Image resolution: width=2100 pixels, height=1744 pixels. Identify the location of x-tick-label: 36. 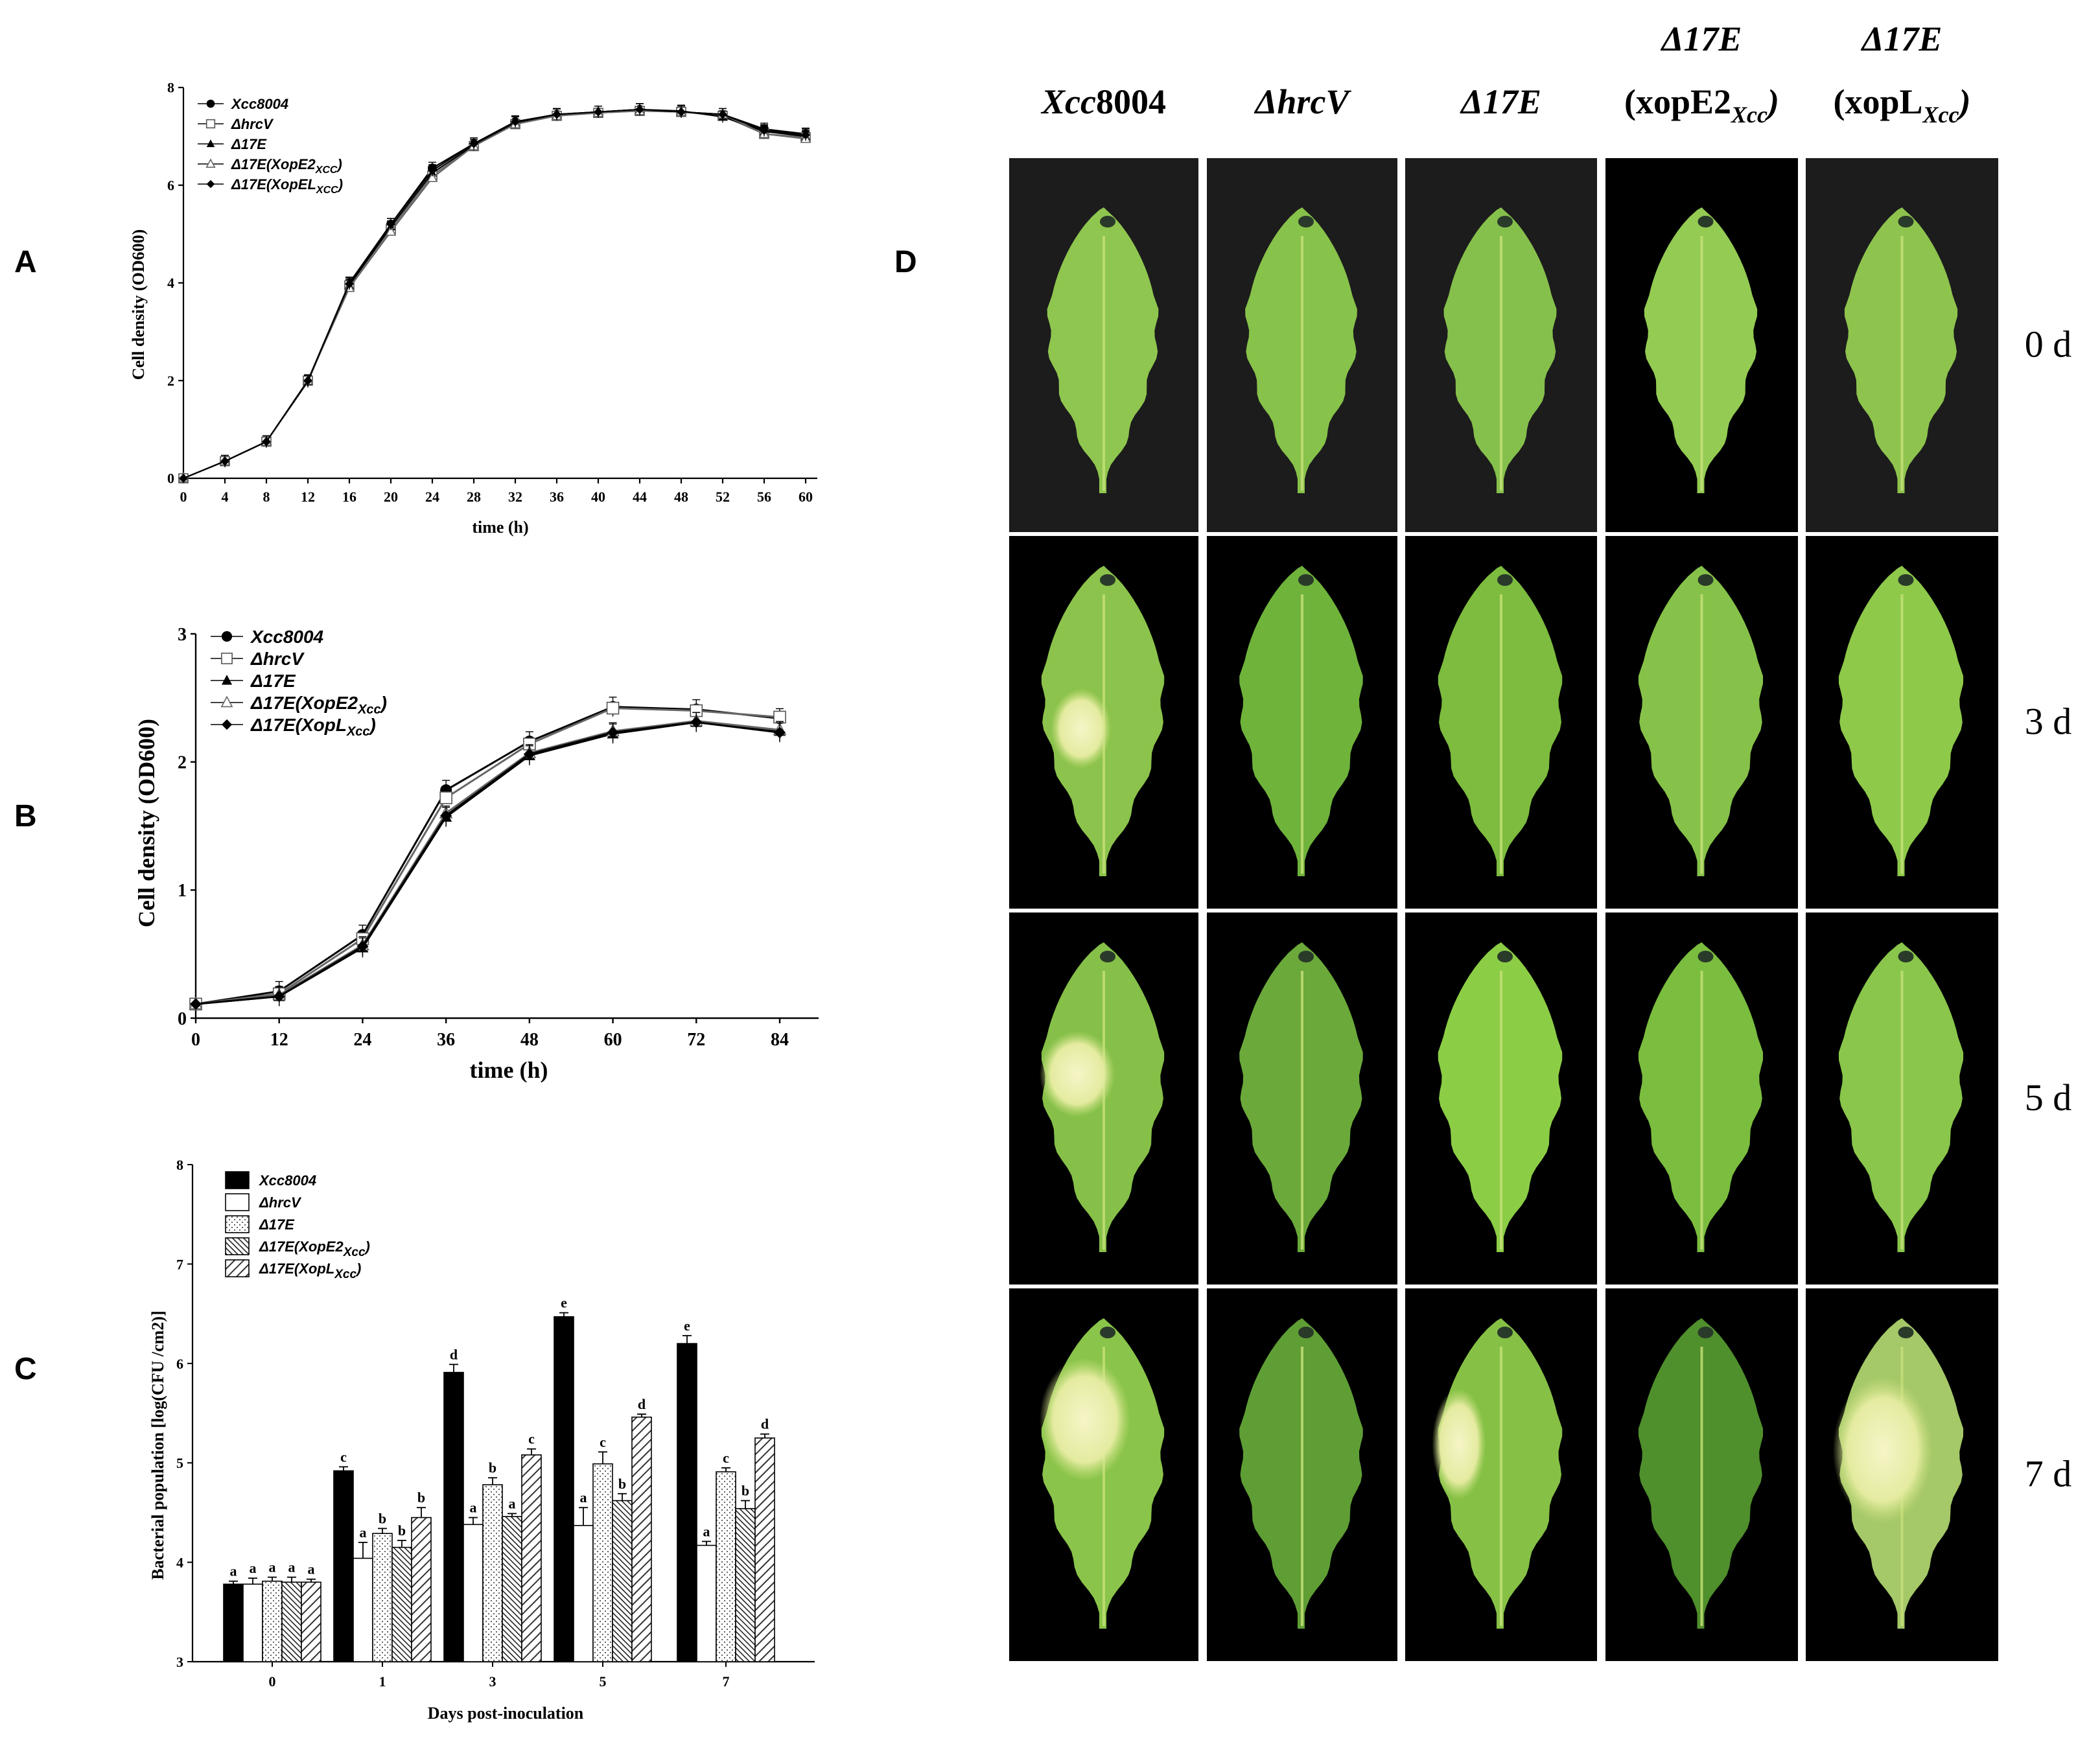
(446, 1040).